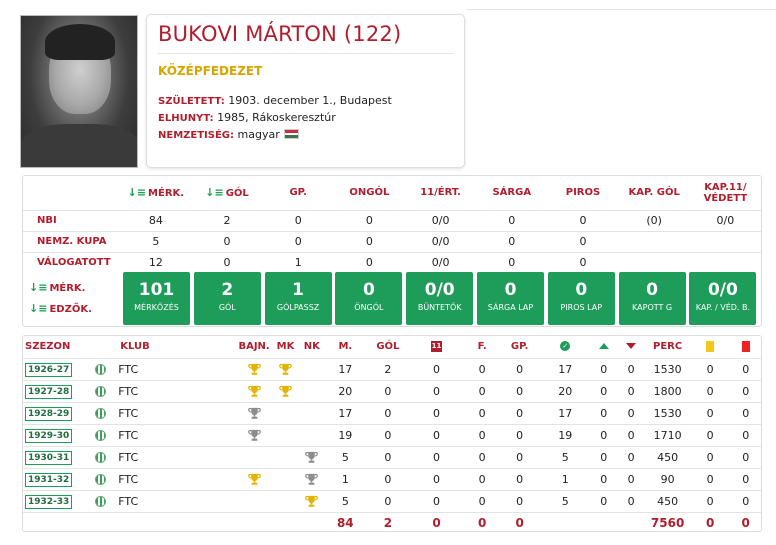 The width and height of the screenshot is (776, 545). What do you see at coordinates (191, 101) in the screenshot?
I see `born-label: SZÜLETETT:` at bounding box center [191, 101].